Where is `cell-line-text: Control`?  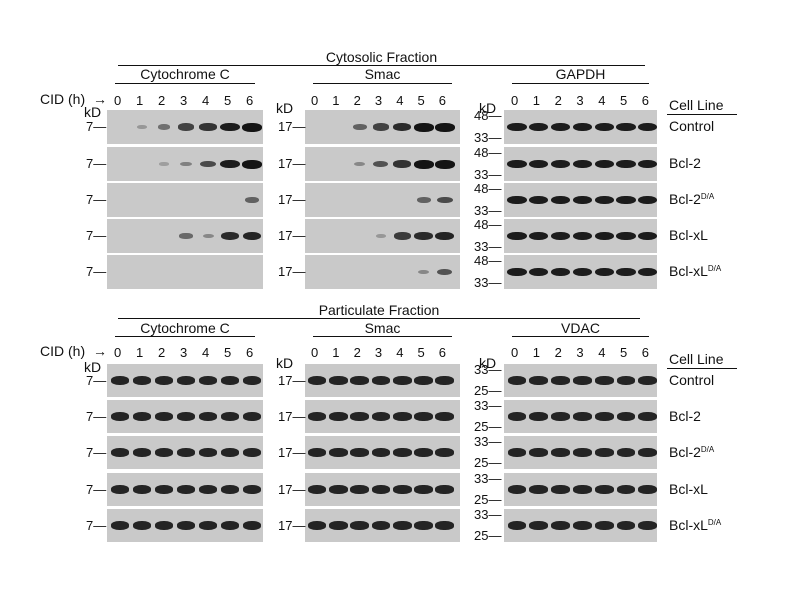
cell-line-text: Control is located at coordinates (692, 379).